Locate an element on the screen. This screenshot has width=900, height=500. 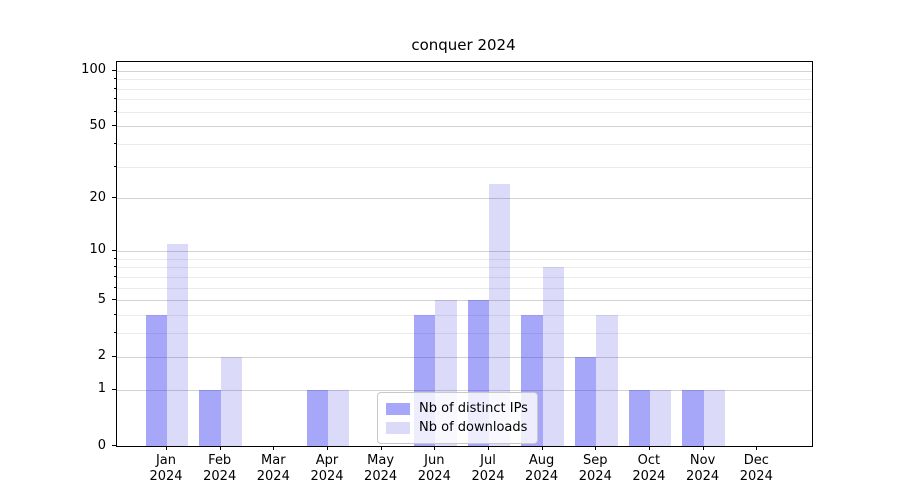
bar-distinct-ips-oct is located at coordinates (639, 417).